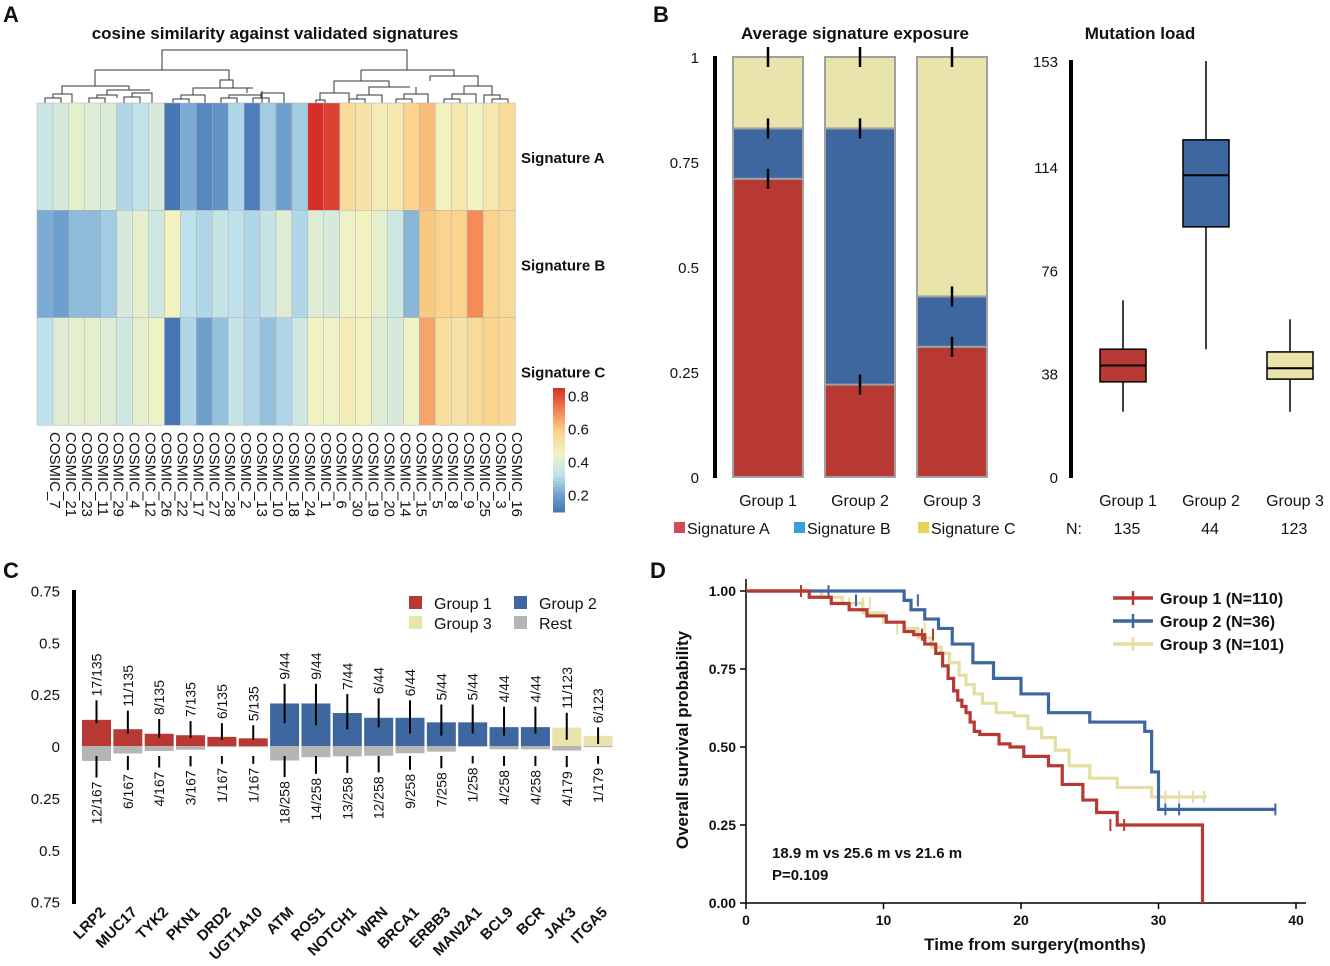 This screenshot has width=1330, height=966. Describe the element at coordinates (229, 474) in the screenshot. I see `heatmap-column-label: COSMIC_28` at that location.